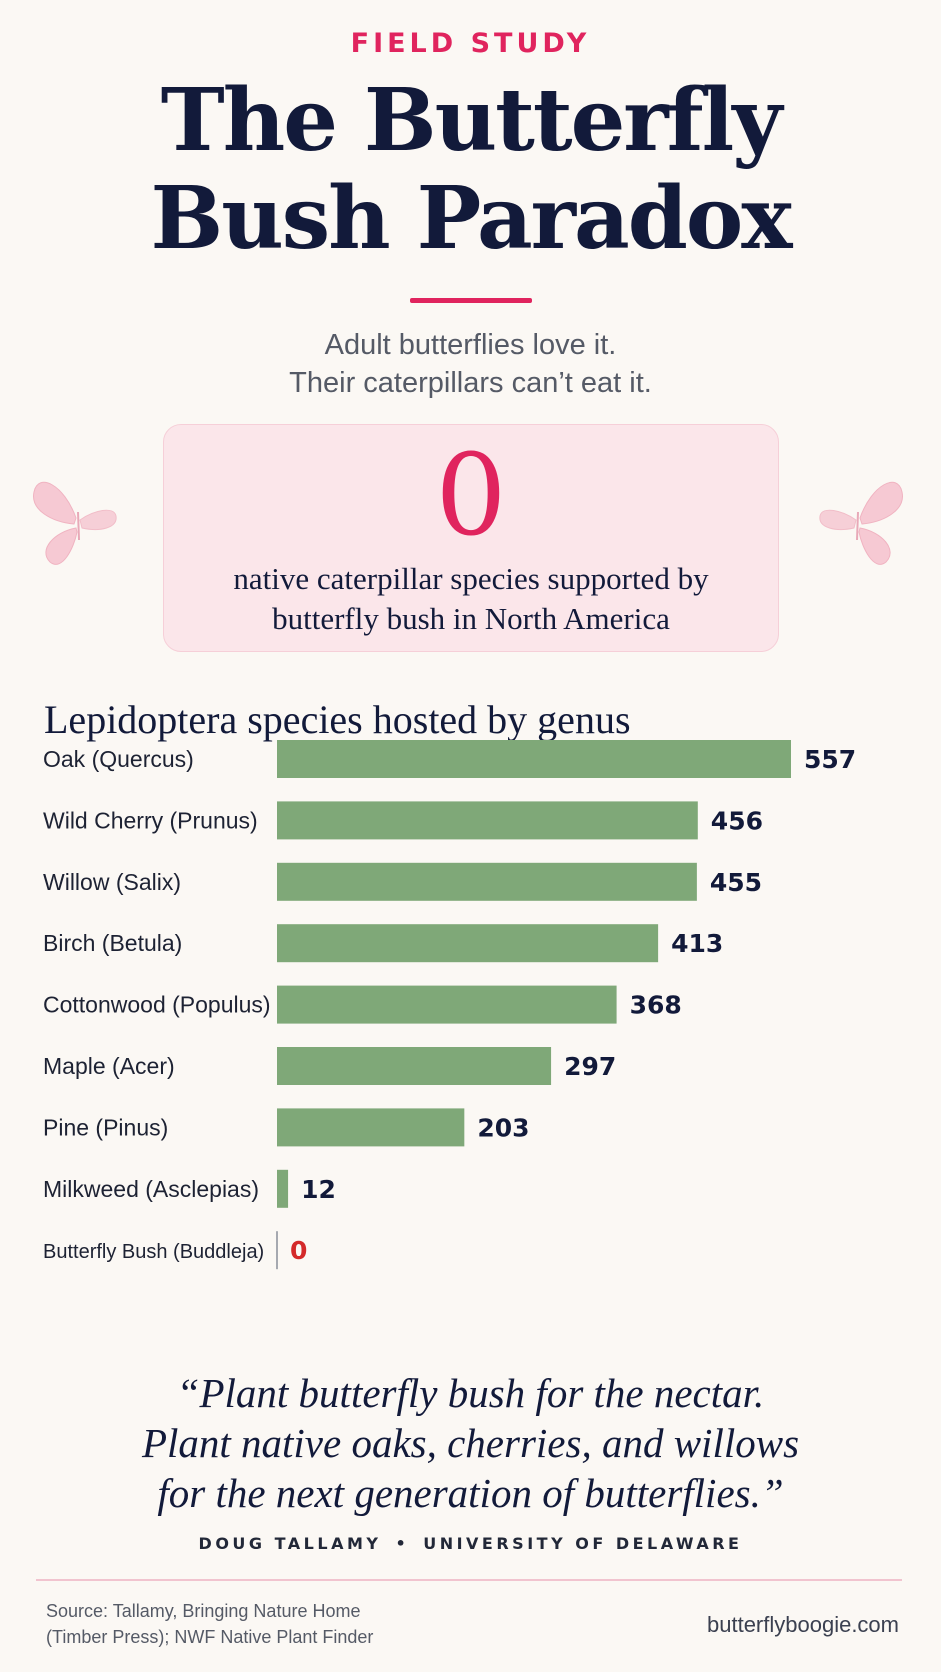 The image size is (941, 1672). Describe the element at coordinates (737, 820) in the screenshot. I see `value-label: 456` at that location.